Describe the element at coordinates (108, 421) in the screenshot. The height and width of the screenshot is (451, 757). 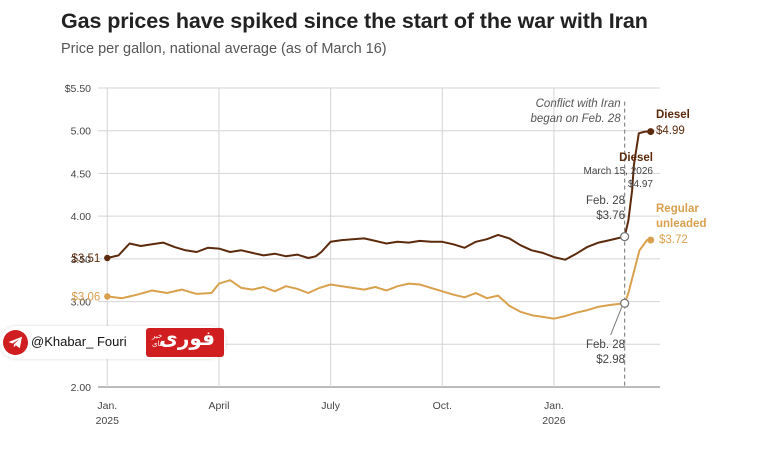
I see `x-tick-year-label: 2025` at that location.